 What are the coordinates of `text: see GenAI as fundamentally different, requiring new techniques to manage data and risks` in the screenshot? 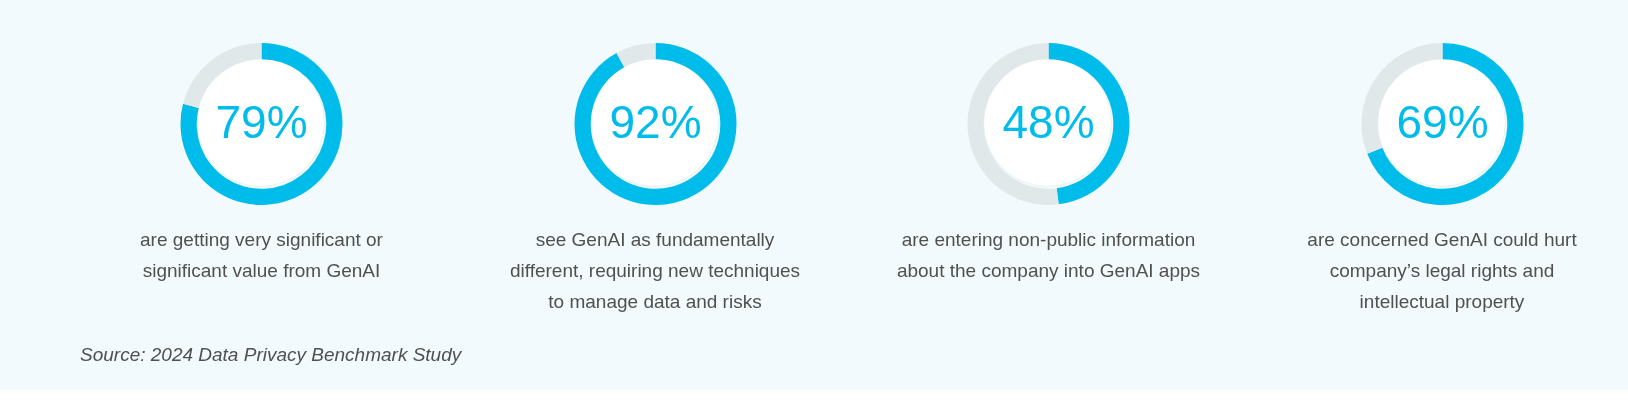 It's located at (655, 271).